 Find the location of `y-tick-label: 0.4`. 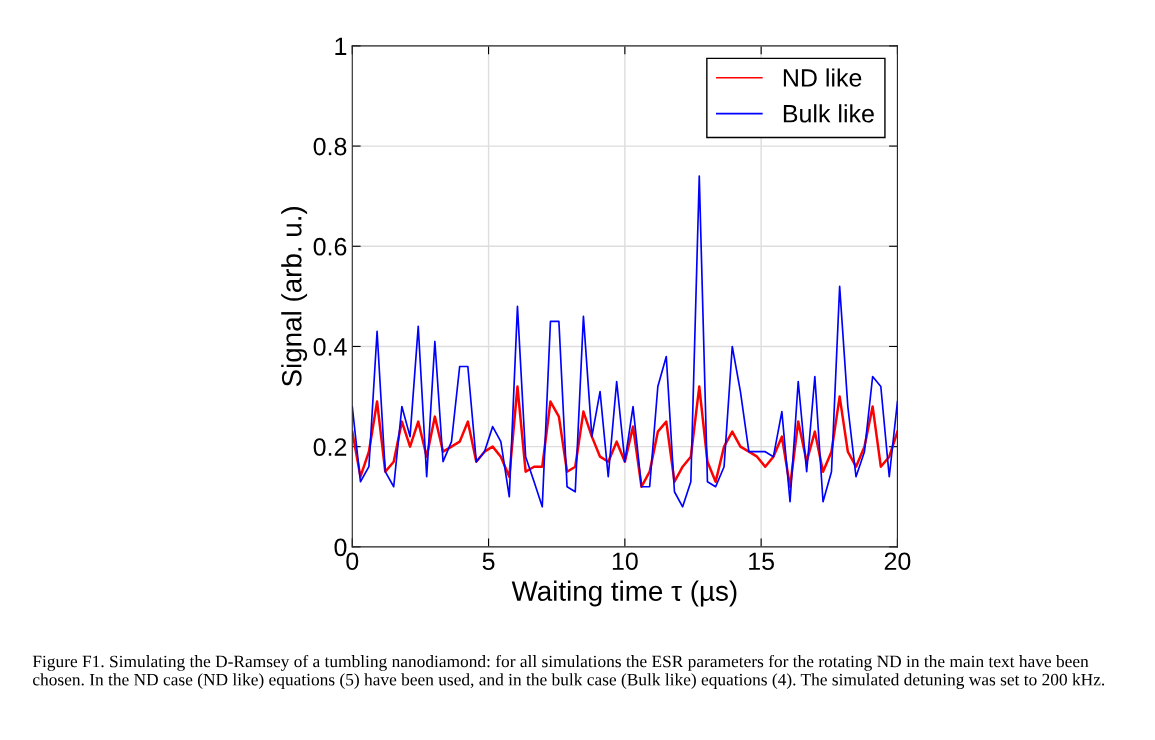

y-tick-label: 0.4 is located at coordinates (330, 347).